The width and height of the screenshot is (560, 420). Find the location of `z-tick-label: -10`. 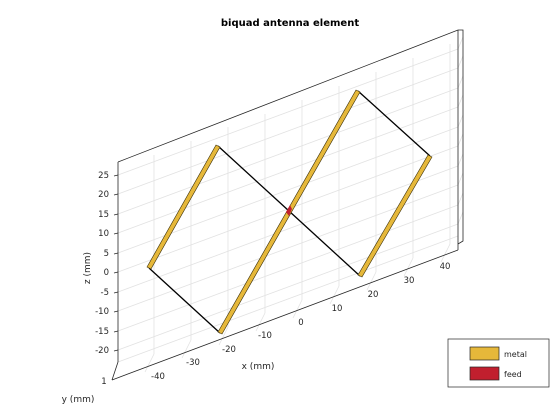

z-tick-label: -10 is located at coordinates (102, 312).